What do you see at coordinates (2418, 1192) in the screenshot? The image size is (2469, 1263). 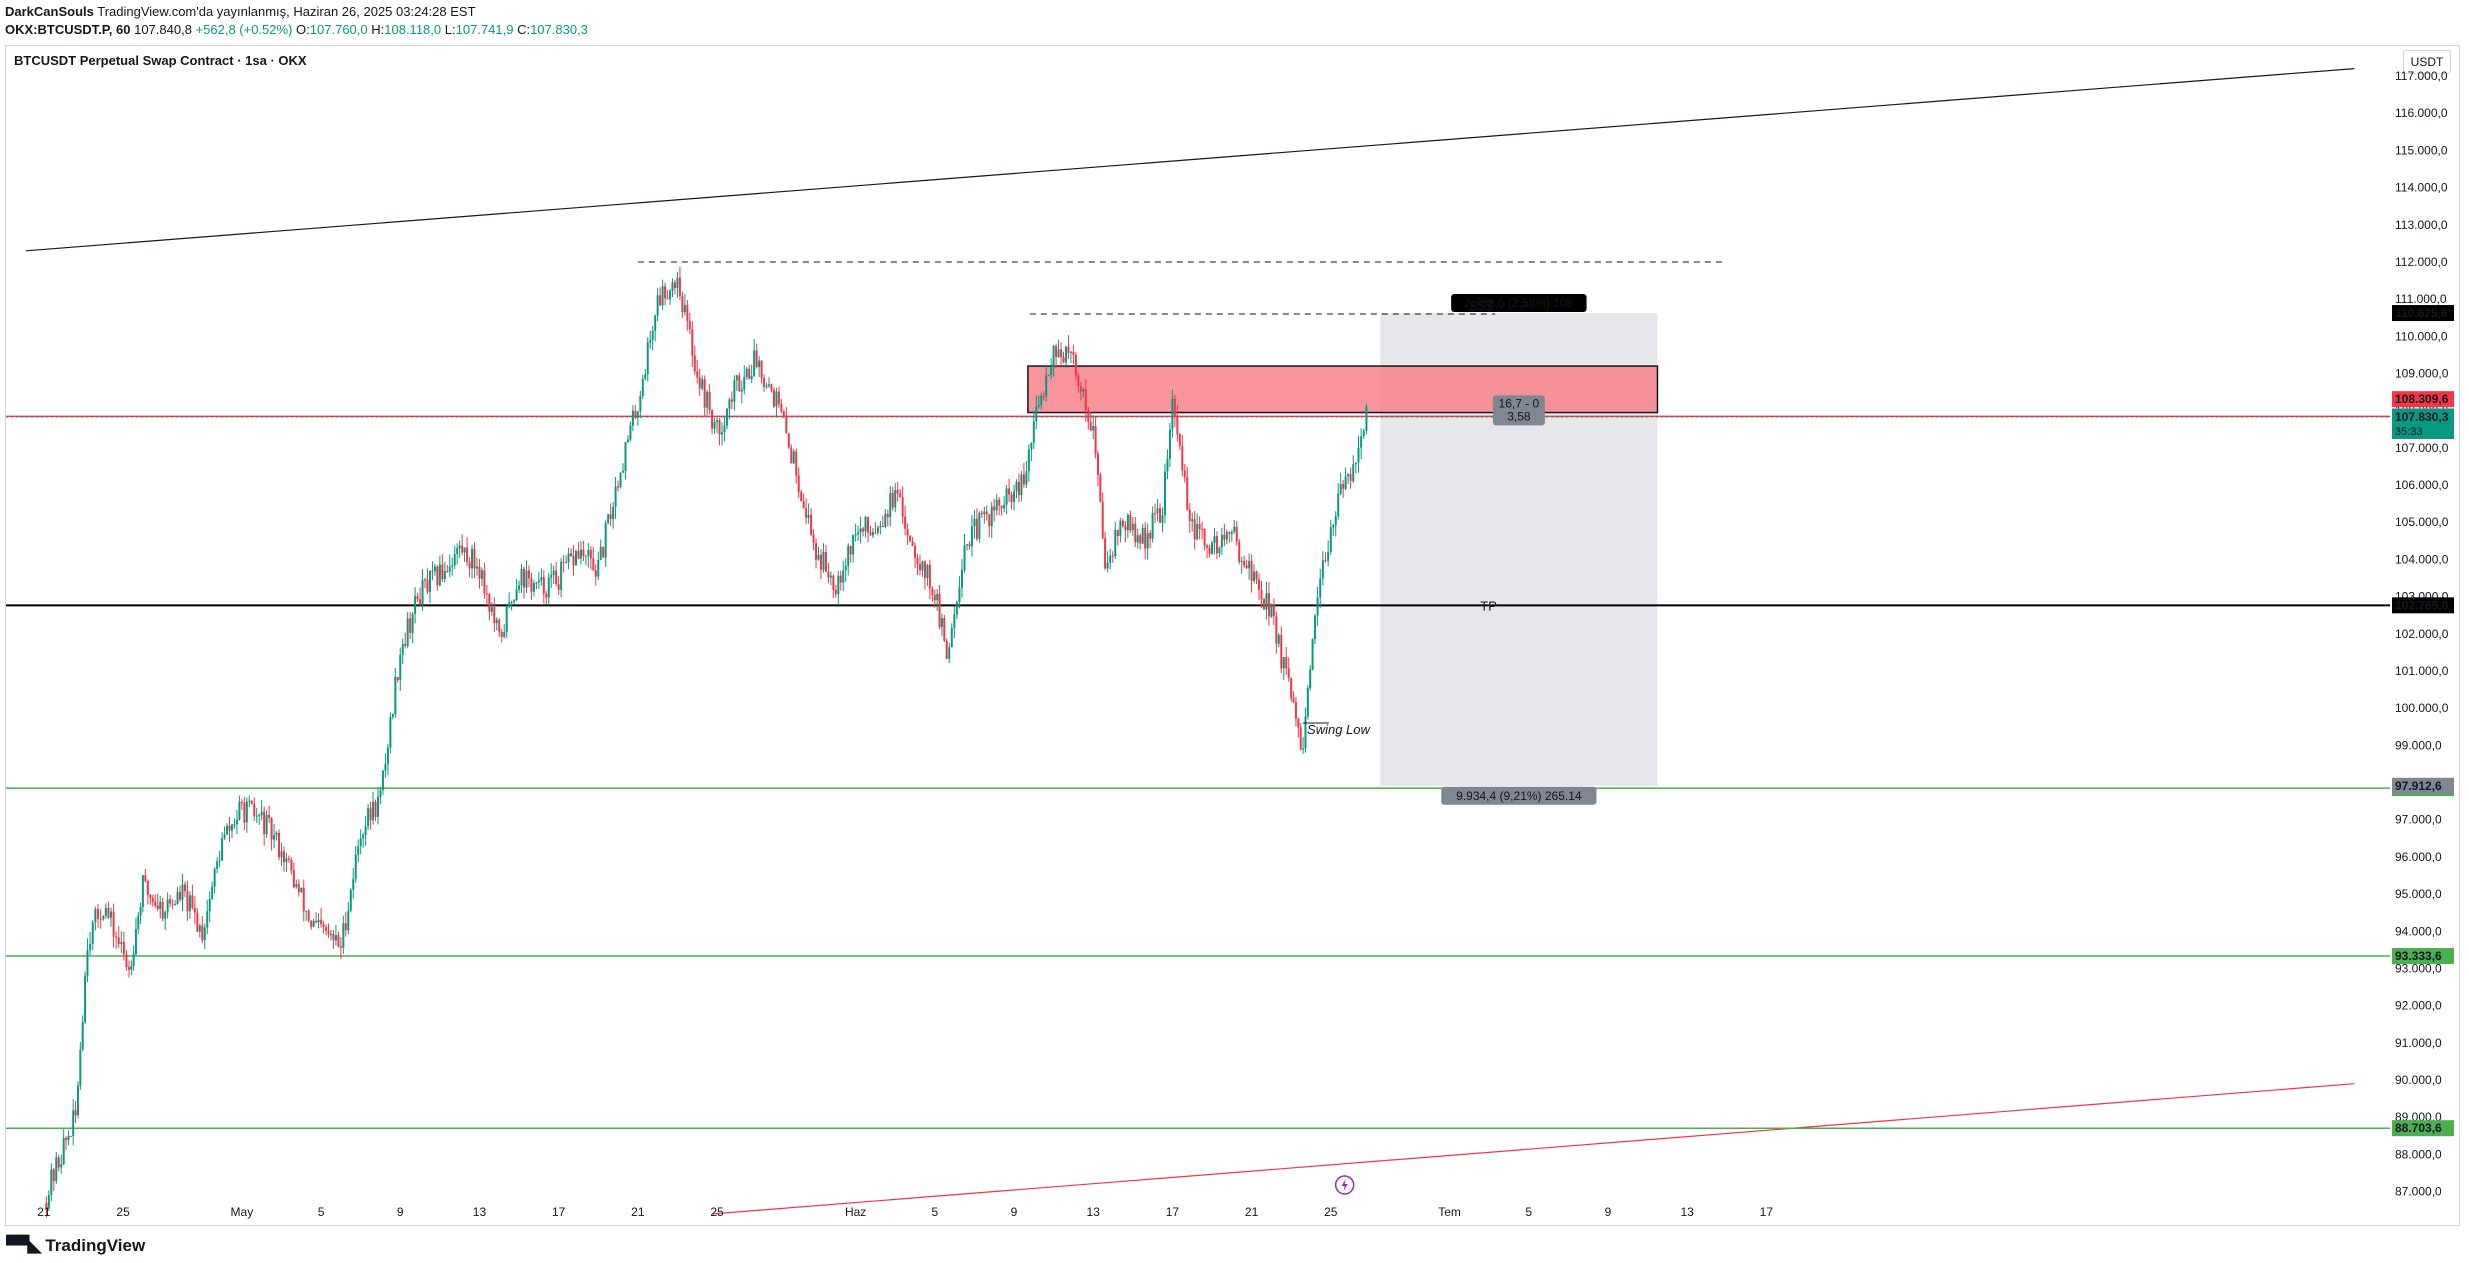 I see `y-tick-label: 87.000,0` at bounding box center [2418, 1192].